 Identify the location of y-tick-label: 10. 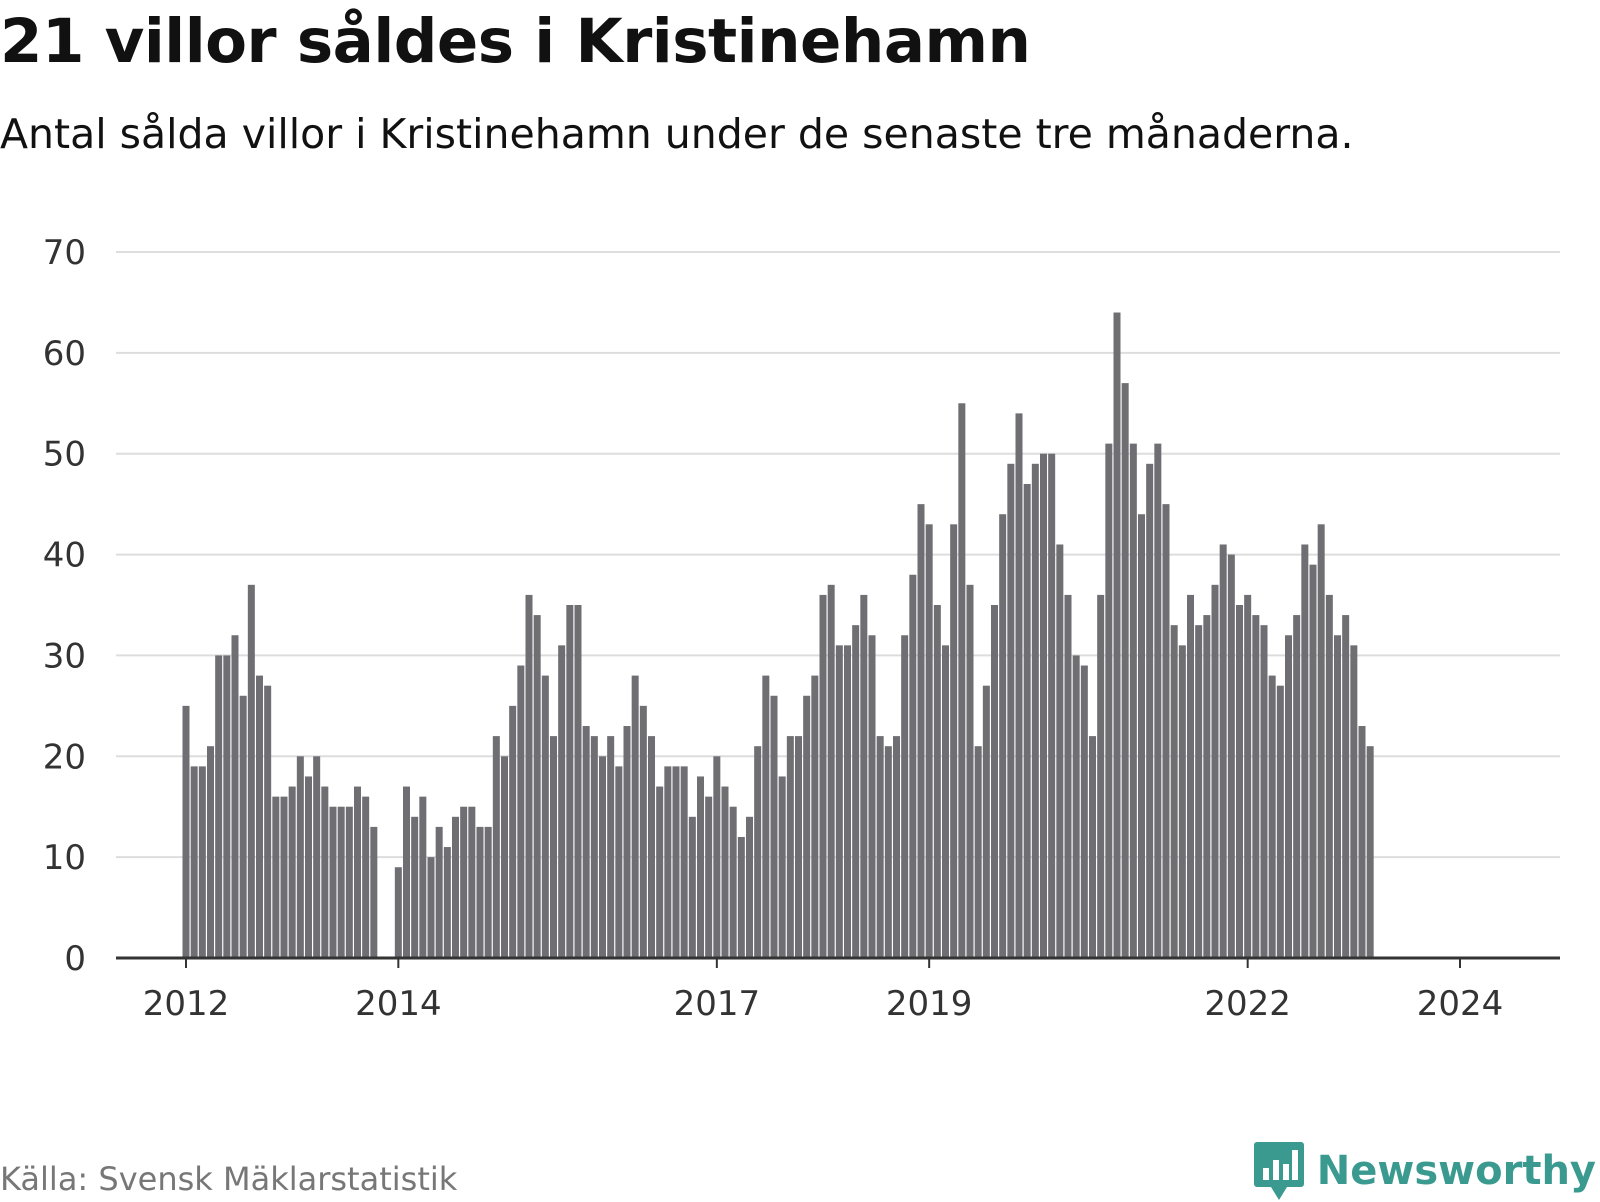
(64, 858).